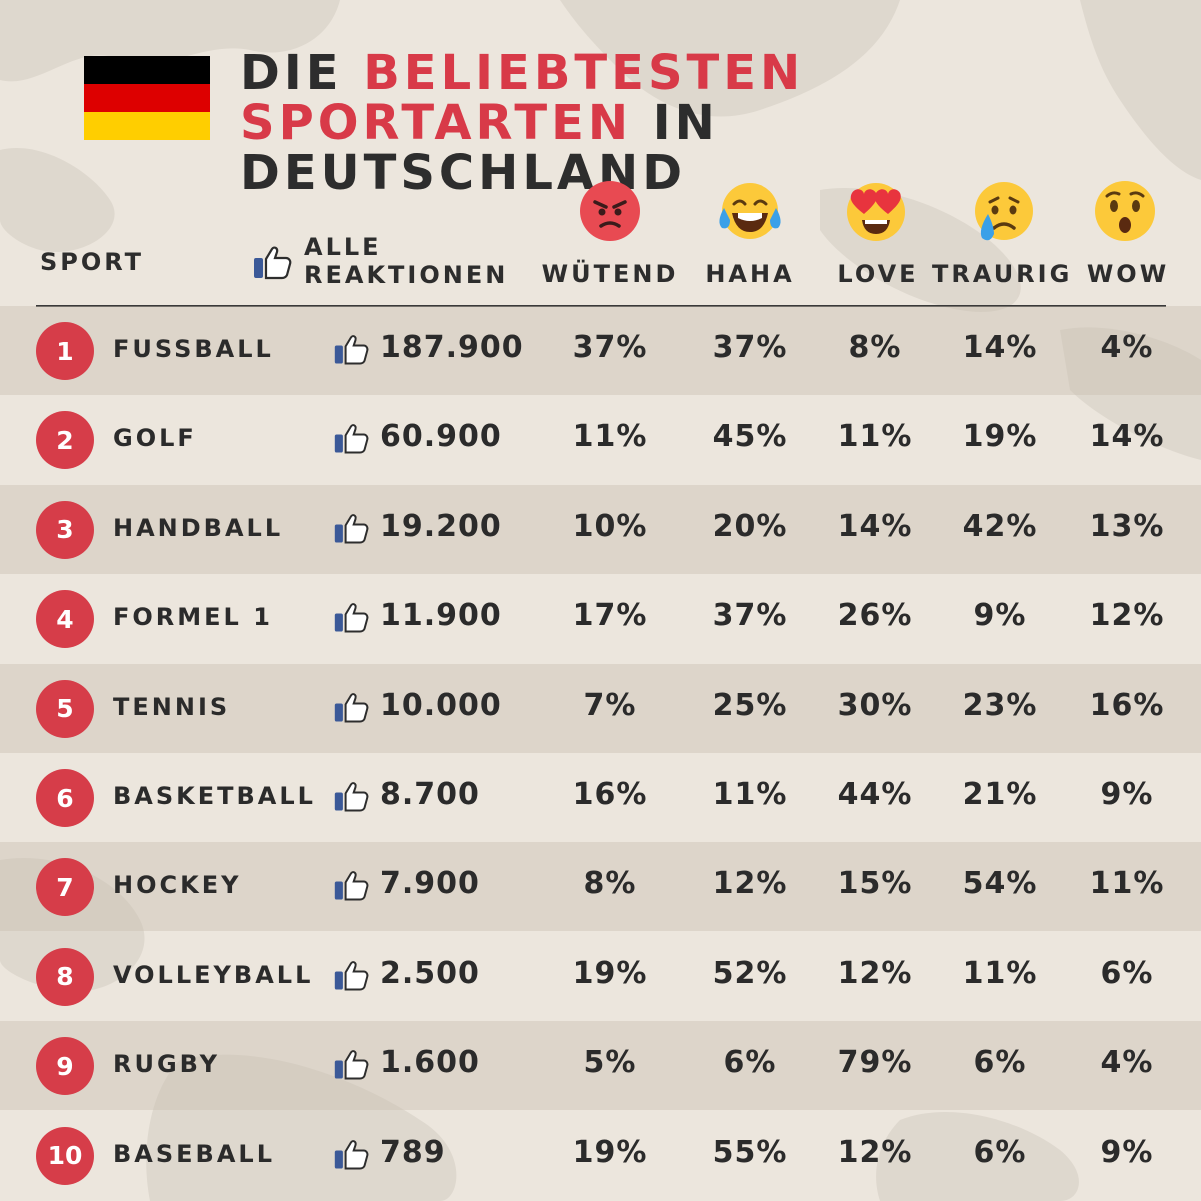 The height and width of the screenshot is (1201, 1201). Describe the element at coordinates (750, 437) in the screenshot. I see `pct-haha: 45%` at that location.